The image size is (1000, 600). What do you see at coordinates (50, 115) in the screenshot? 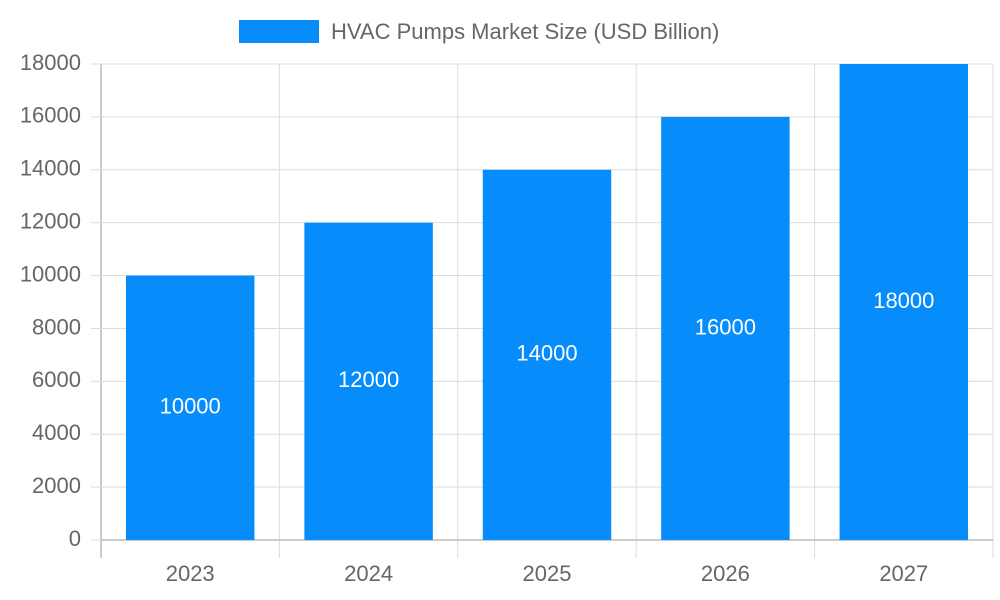
I see `y-tick-label: 16000` at bounding box center [50, 115].